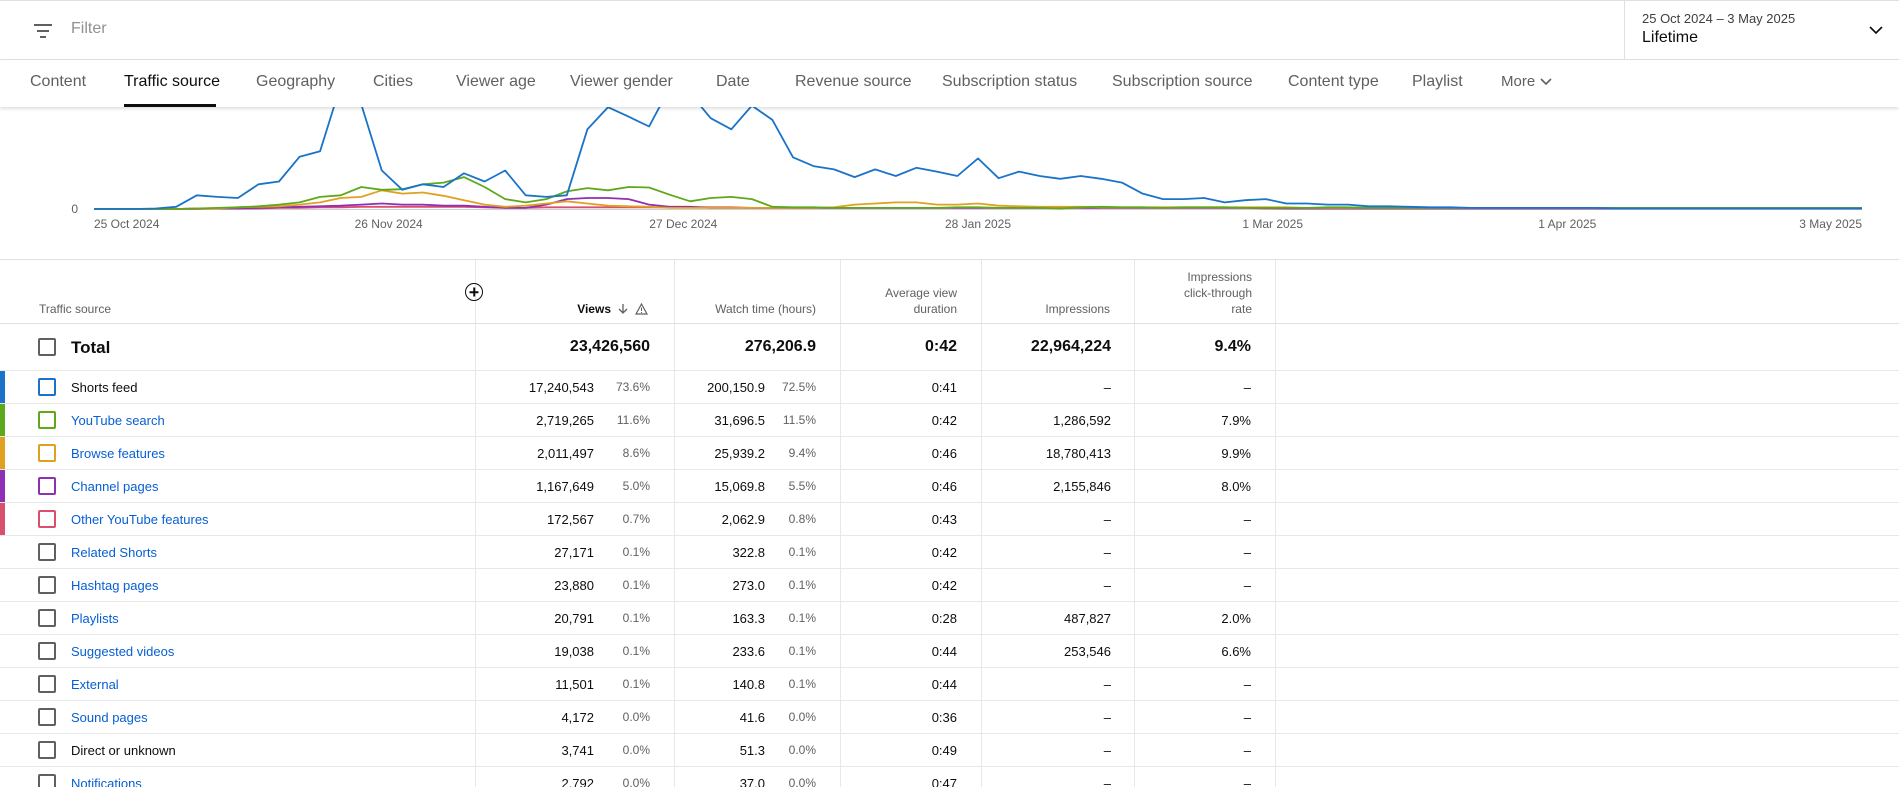 This screenshot has height=787, width=1899. What do you see at coordinates (109, 717) in the screenshot?
I see `traffic-source-name: Sound pages` at bounding box center [109, 717].